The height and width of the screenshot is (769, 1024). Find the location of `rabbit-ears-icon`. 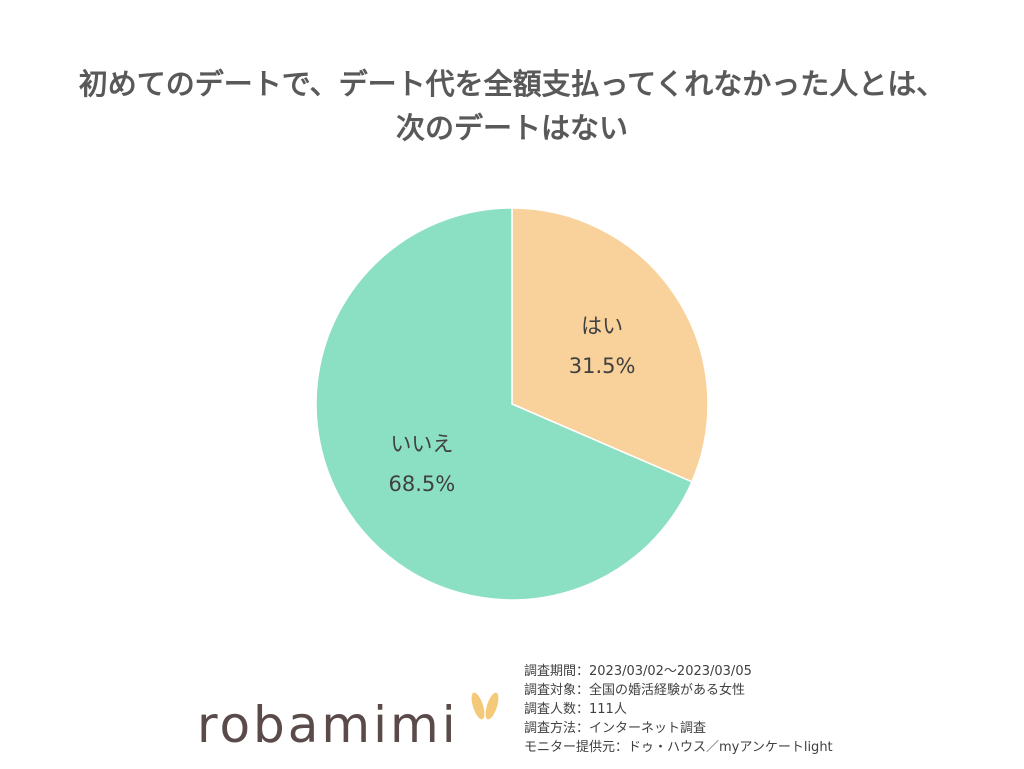

rabbit-ears-icon is located at coordinates (485, 706).